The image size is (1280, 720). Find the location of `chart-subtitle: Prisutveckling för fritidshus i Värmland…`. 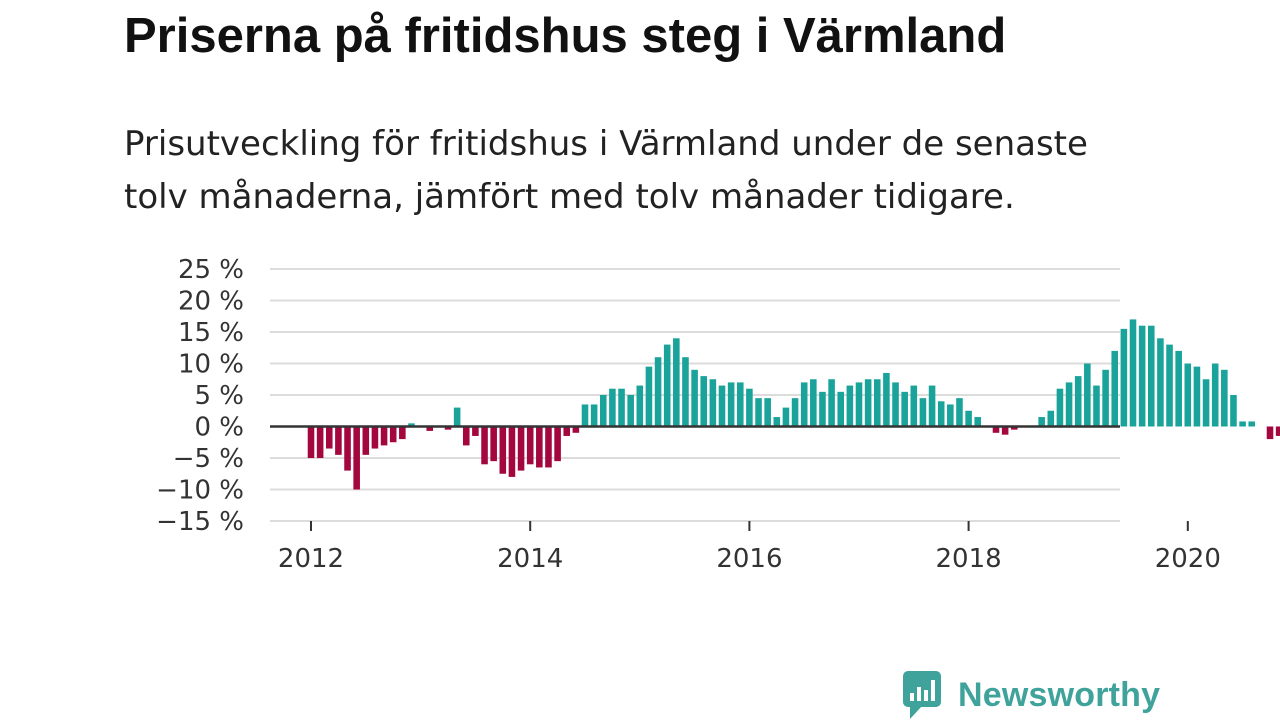

chart-subtitle: Prisutveckling för fritidshus i Värmland… is located at coordinates (606, 170).